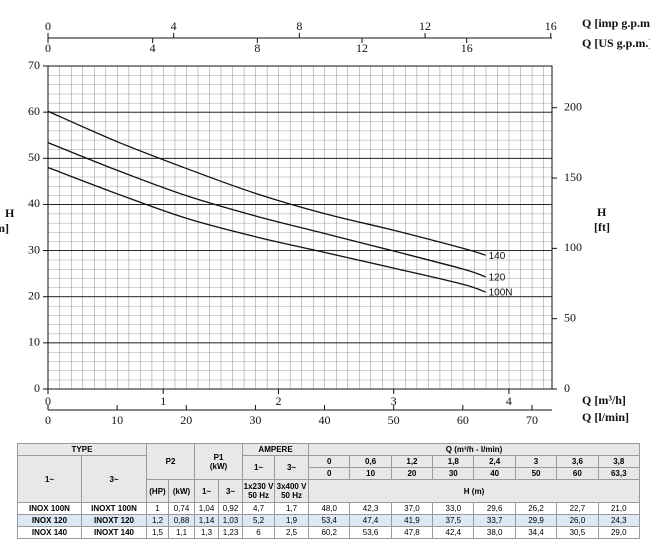 The width and height of the screenshot is (650, 553). What do you see at coordinates (370, 508) in the screenshot?
I see `table-cell: 42,3` at bounding box center [370, 508].